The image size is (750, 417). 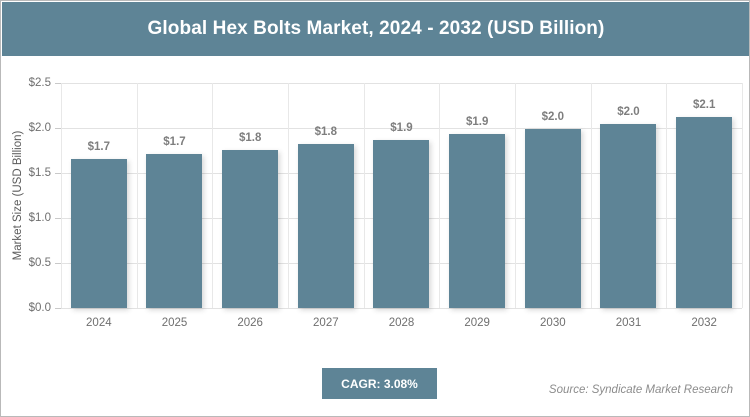 I want to click on x-axis-label: 2028, so click(x=401, y=323).